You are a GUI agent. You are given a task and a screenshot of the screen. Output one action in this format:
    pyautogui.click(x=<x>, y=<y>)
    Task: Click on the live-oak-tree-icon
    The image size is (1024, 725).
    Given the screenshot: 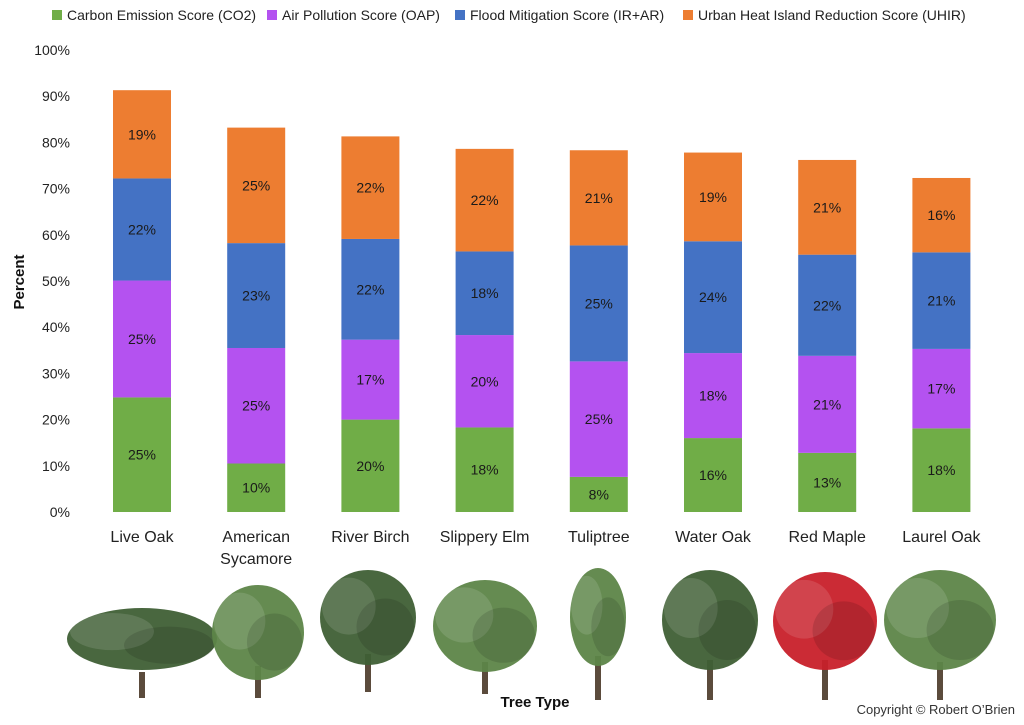 What is the action you would take?
    pyautogui.click(x=142, y=653)
    